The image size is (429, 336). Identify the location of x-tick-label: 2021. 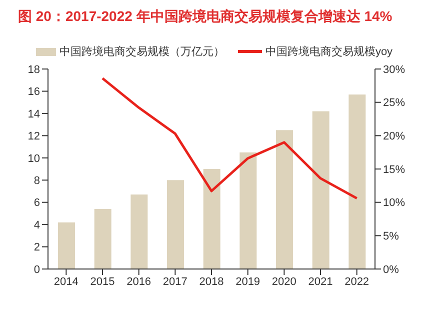
(320, 282).